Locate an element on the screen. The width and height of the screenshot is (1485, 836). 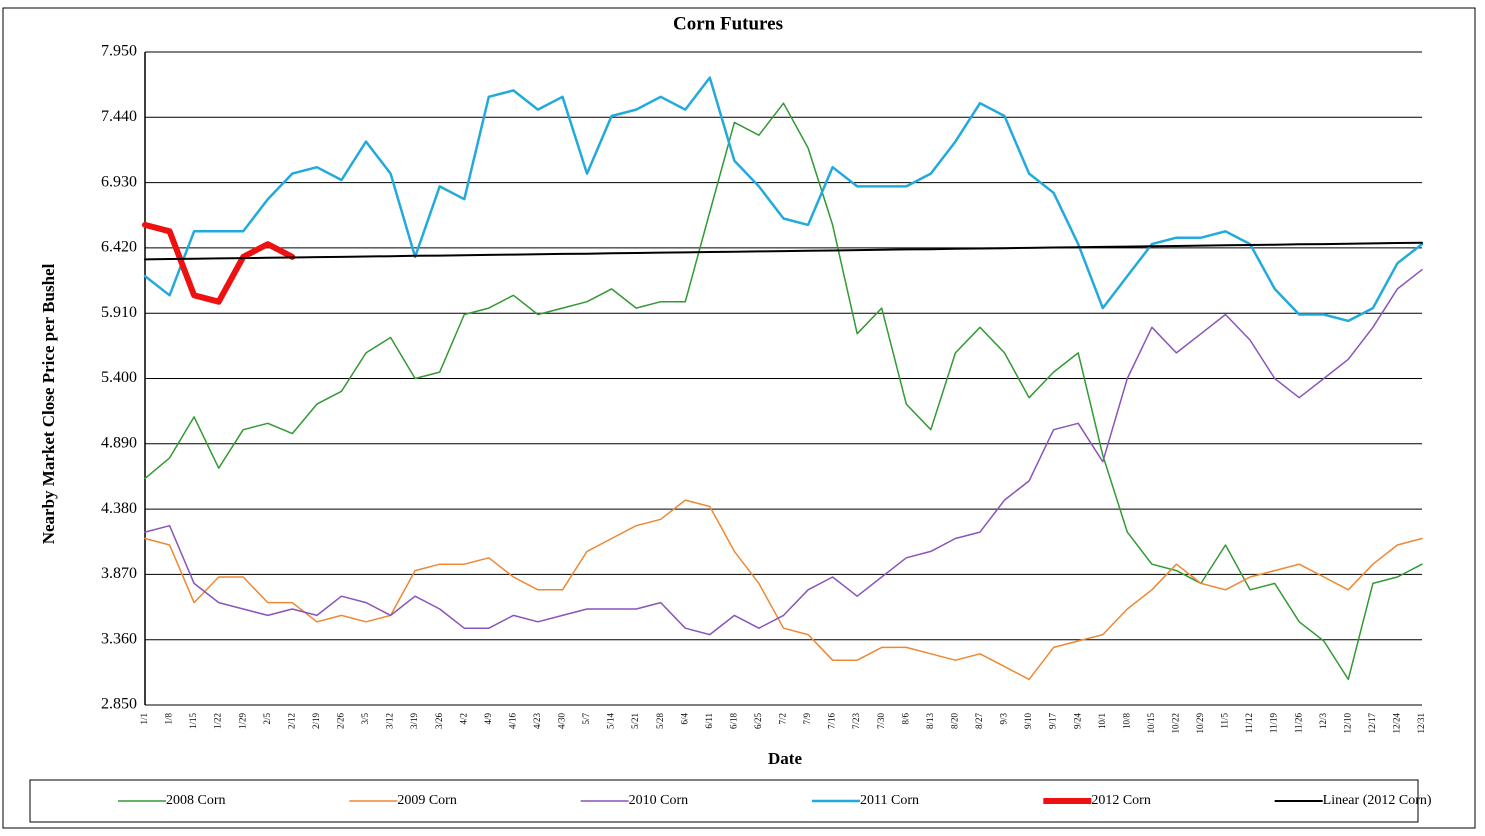
x-tick-label: 8/27 is located at coordinates (979, 721).